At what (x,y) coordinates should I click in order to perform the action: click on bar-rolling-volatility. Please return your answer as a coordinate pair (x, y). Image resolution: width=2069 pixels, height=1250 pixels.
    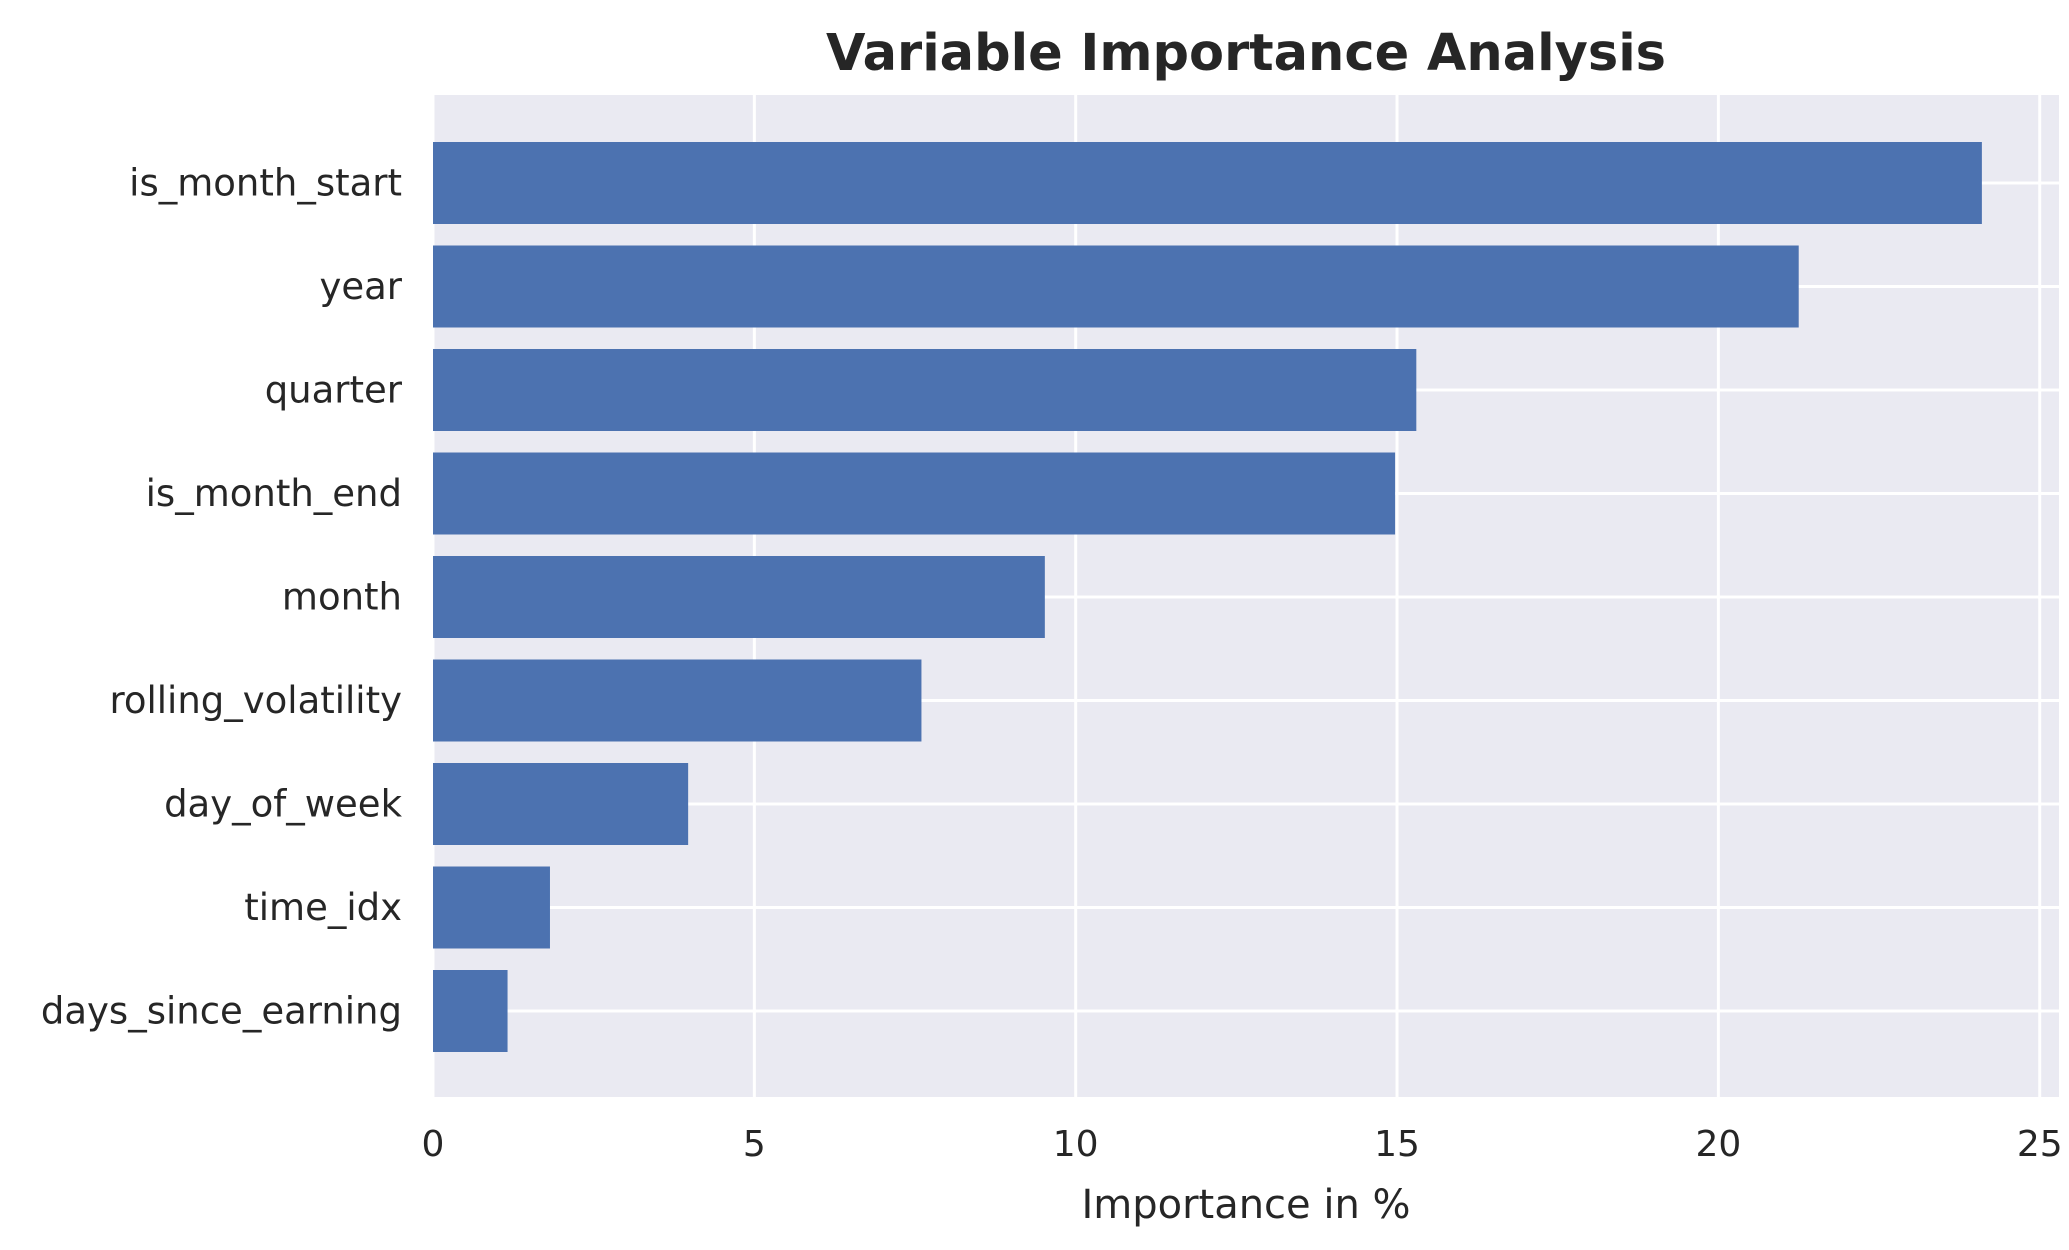
    Looking at the image, I should click on (677, 700).